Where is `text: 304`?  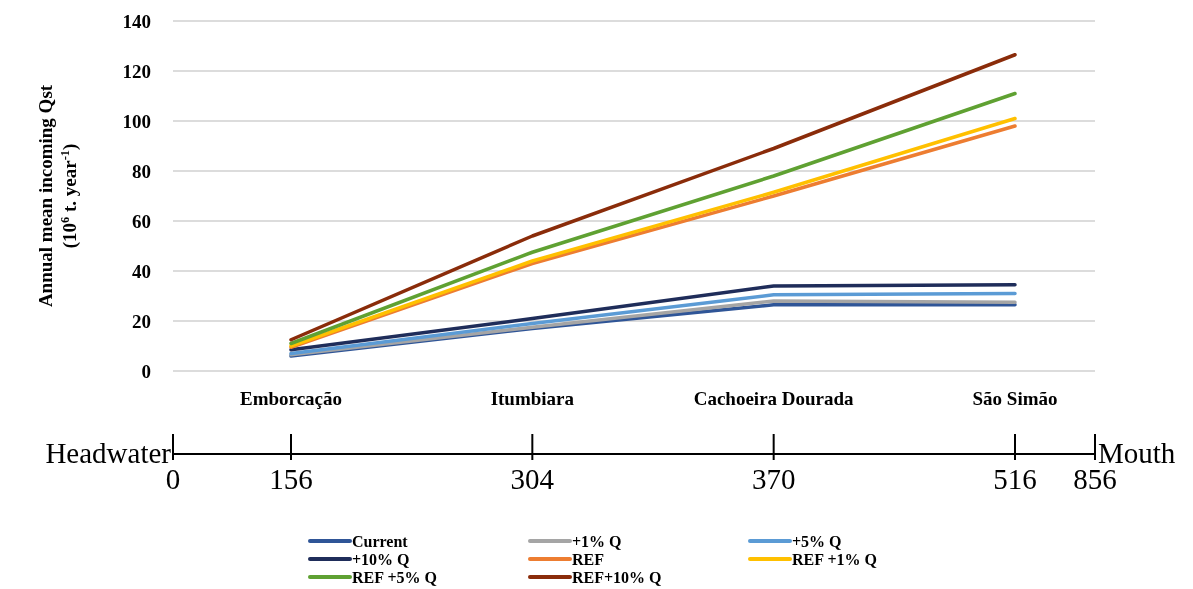 text: 304 is located at coordinates (532, 479).